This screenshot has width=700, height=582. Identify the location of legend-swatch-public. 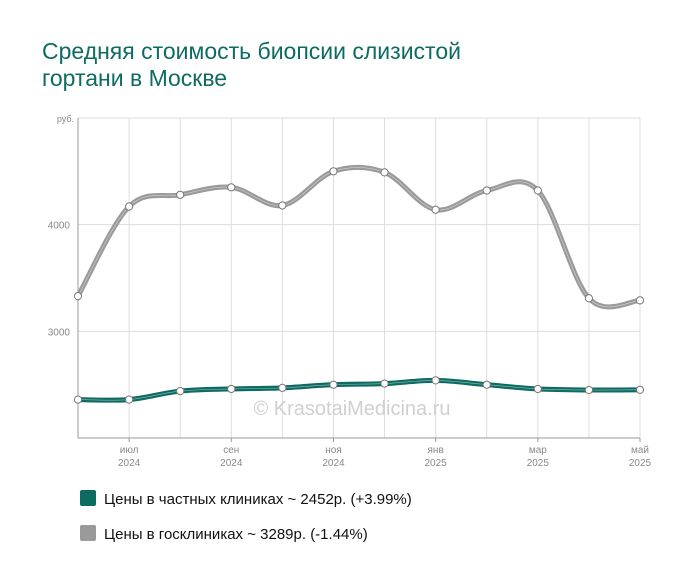
(88, 533).